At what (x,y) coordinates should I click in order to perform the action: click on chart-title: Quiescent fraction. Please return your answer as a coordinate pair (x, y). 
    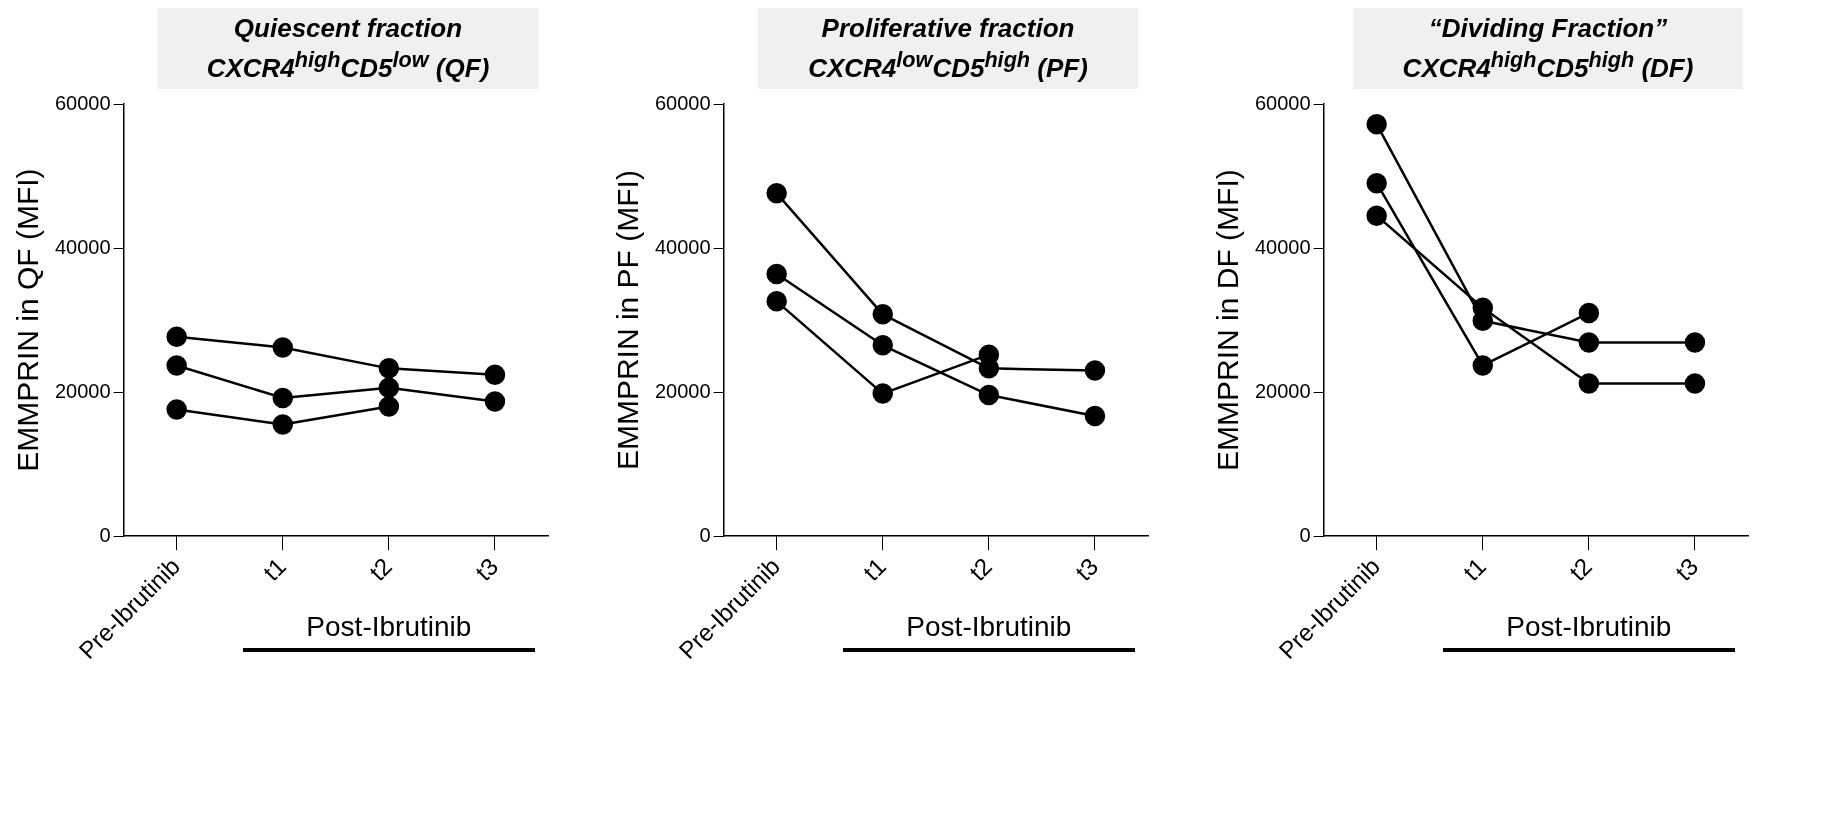
    Looking at the image, I should click on (348, 28).